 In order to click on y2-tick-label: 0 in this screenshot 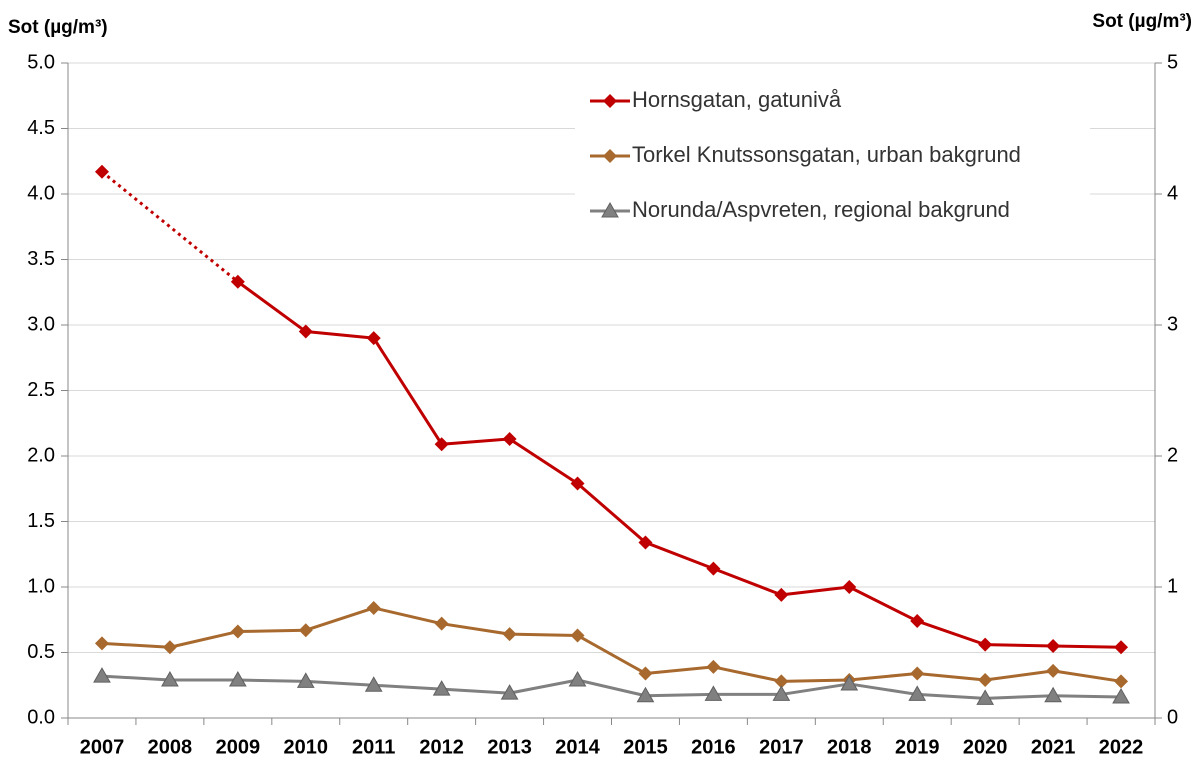, I will do `click(1172, 717)`.